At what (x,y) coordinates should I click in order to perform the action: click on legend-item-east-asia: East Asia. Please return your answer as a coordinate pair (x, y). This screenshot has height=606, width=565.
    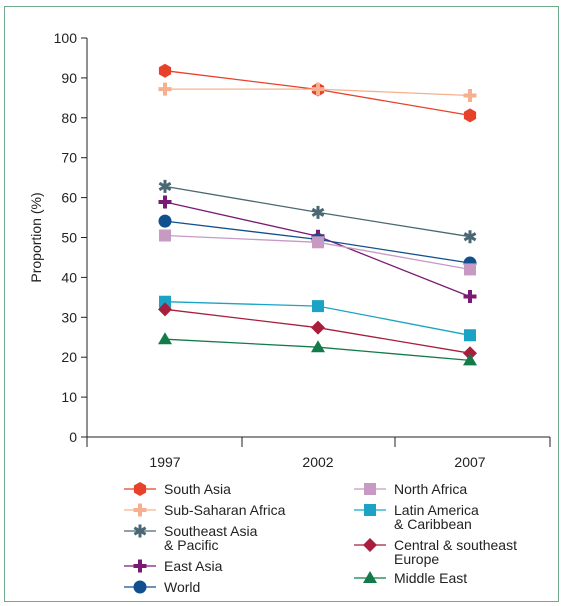
    Looking at the image, I should click on (173, 566).